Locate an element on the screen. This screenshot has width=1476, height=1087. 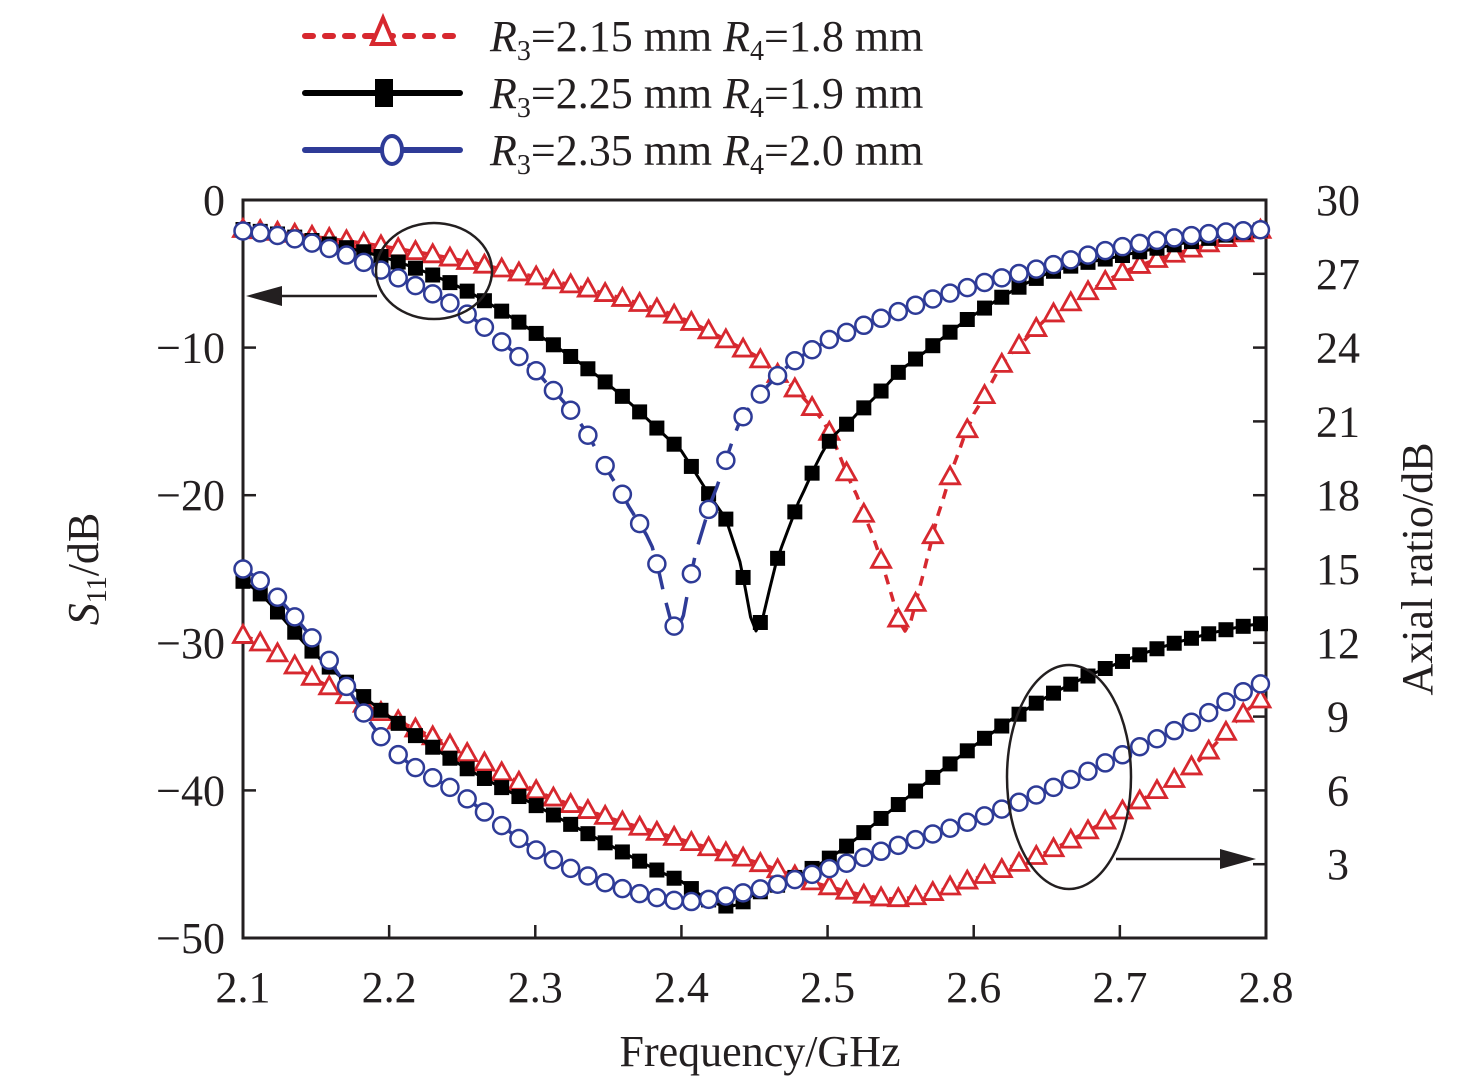
legend-label-part: 3 is located at coordinates (524, 108).